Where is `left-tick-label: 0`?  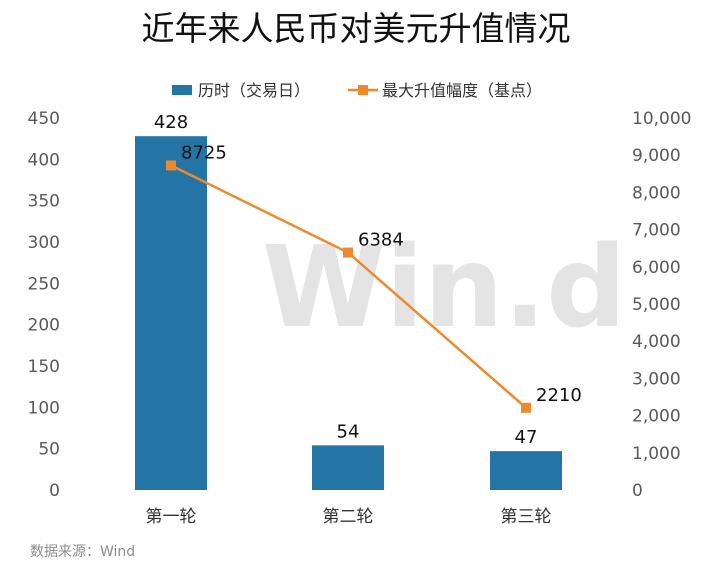 left-tick-label: 0 is located at coordinates (54, 491).